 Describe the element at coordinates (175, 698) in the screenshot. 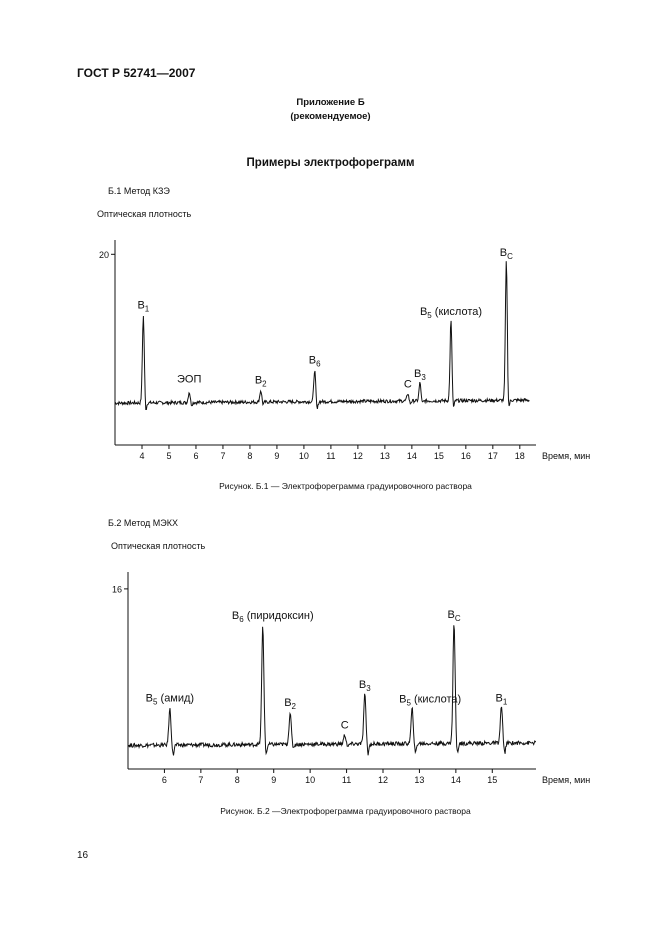

I see `peak-label-suffix: (амид)` at that location.